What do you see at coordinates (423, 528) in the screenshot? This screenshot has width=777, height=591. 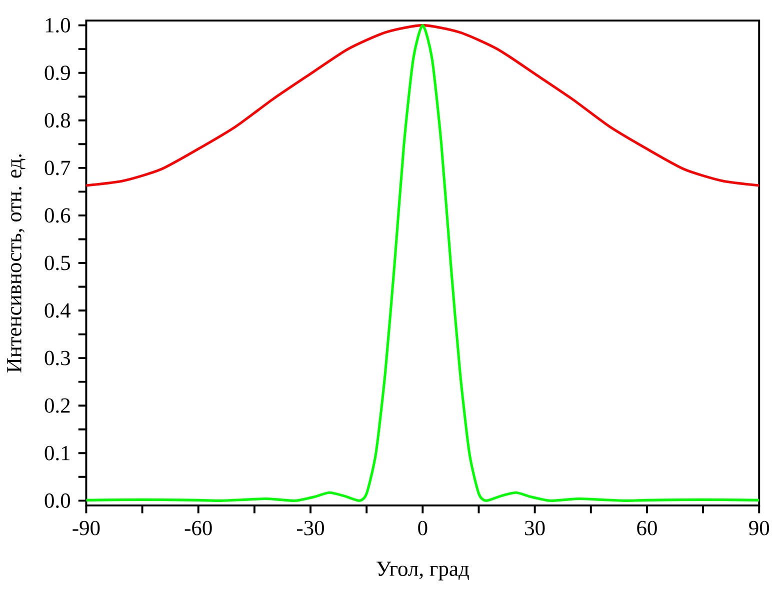 I see `x-tick-label: 0` at bounding box center [423, 528].